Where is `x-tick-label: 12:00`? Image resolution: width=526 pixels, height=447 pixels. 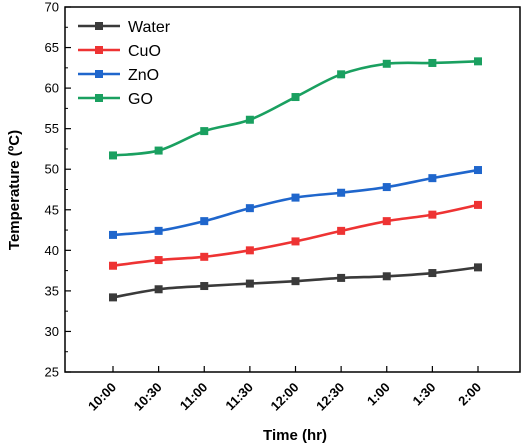
x-tick-label: 12:00 is located at coordinates (285, 397).